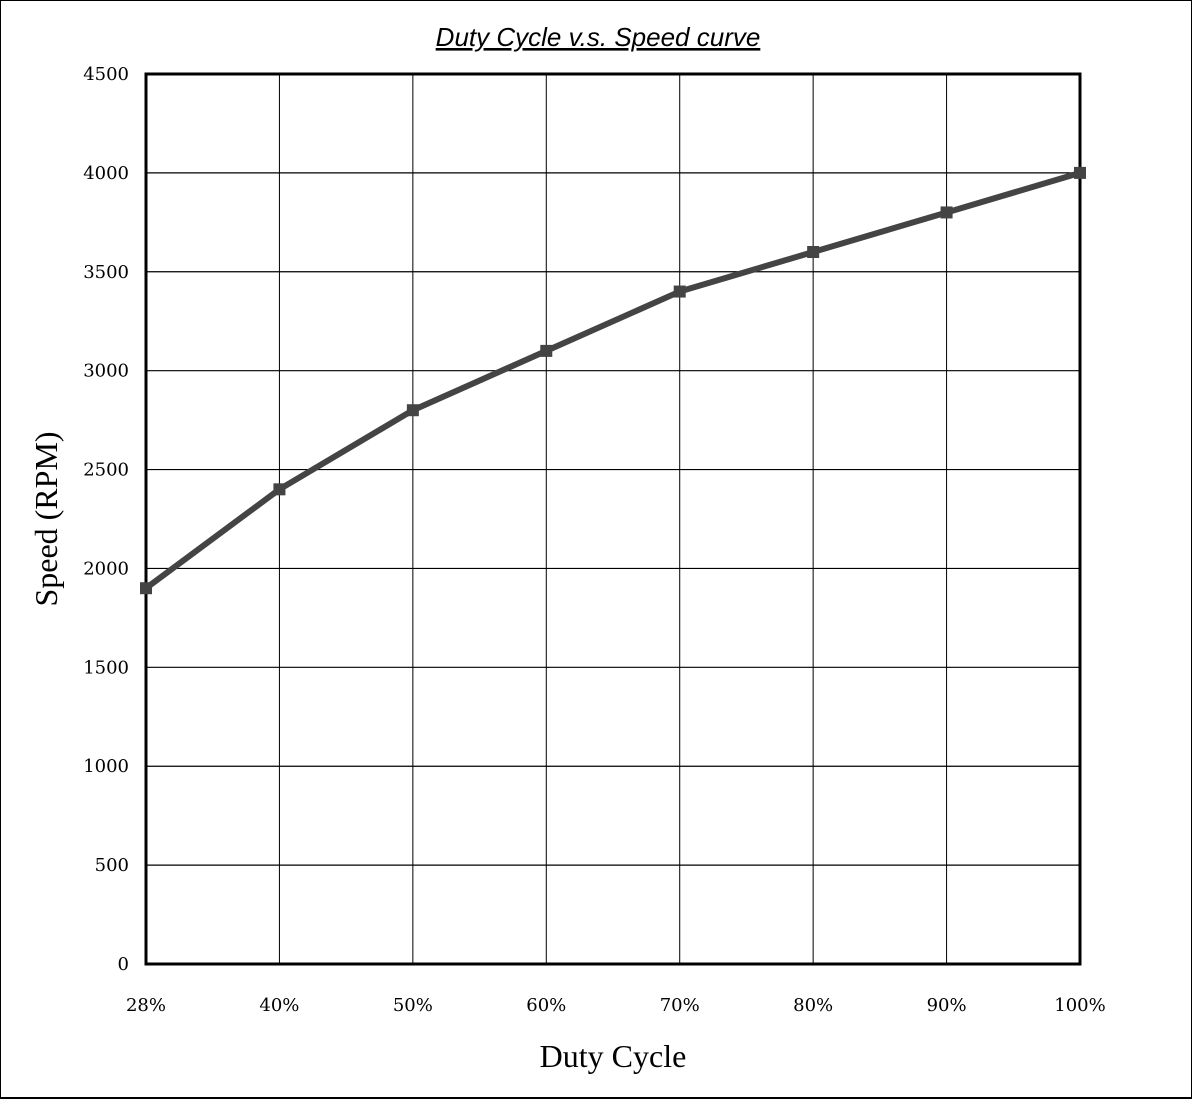 This screenshot has height=1099, width=1192. What do you see at coordinates (1079, 1005) in the screenshot?
I see `x-tick-label: 100%` at bounding box center [1079, 1005].